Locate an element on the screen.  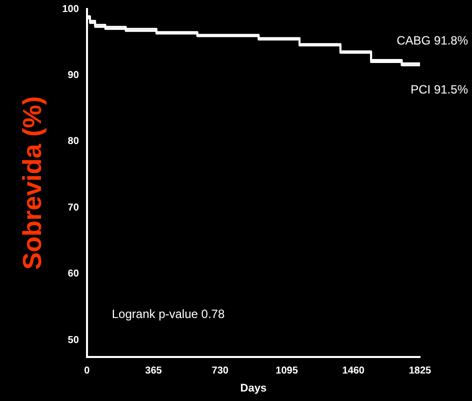
x-tick-label: 1460 is located at coordinates (353, 371).